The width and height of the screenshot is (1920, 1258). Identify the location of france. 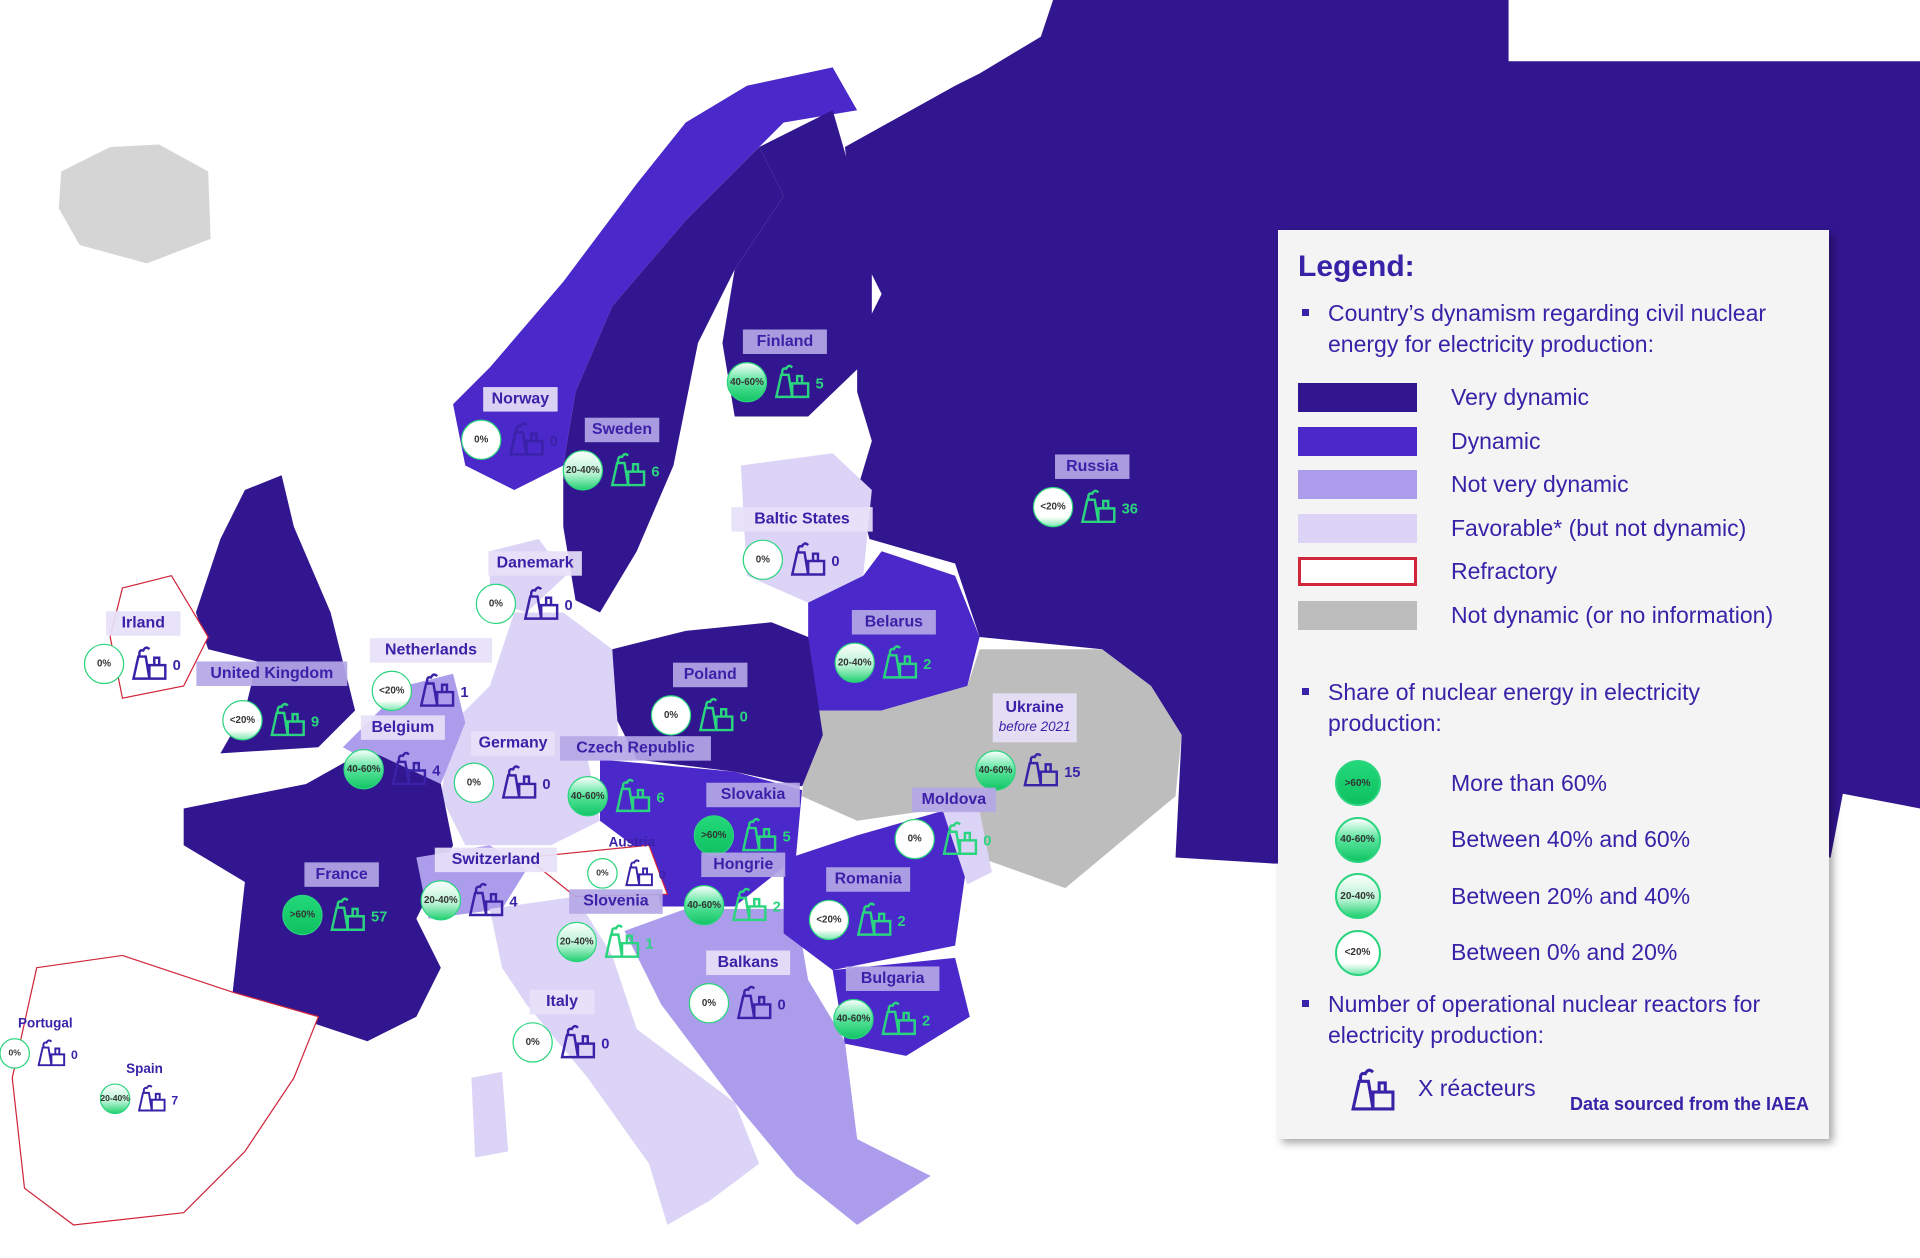
(318, 895).